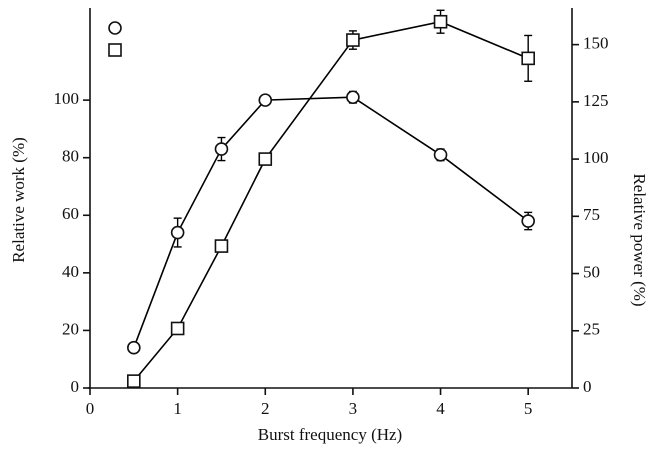 This screenshot has height=451, width=654. Describe the element at coordinates (177, 408) in the screenshot. I see `x-tick-label: 1` at that location.